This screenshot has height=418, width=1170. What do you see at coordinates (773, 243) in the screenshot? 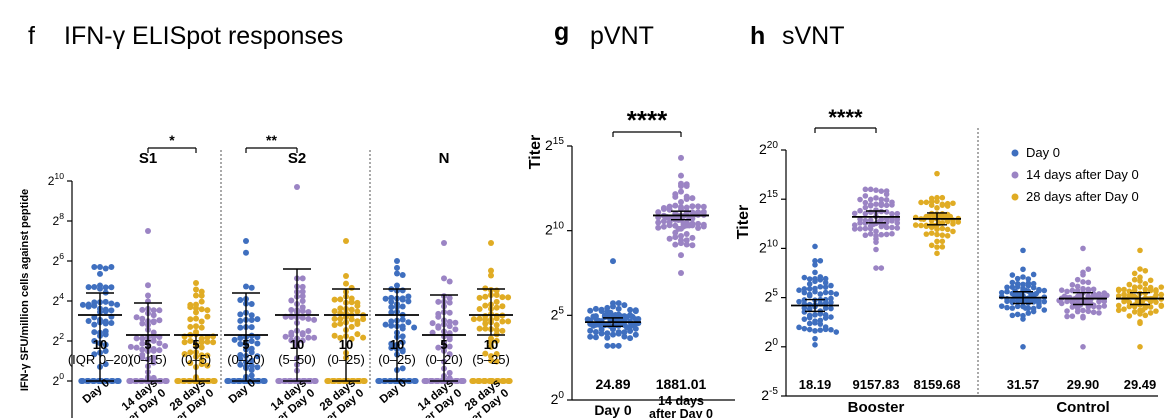
I see `h-y-tick-exponent: 10` at bounding box center [773, 243].